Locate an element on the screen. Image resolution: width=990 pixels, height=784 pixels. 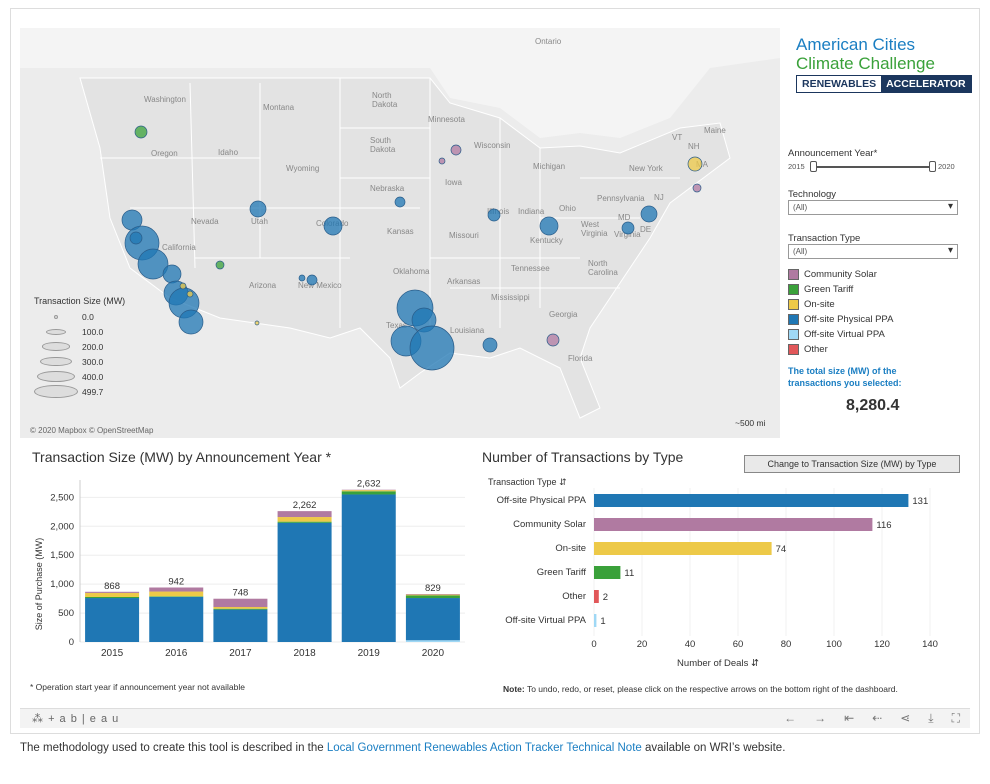
transaction-select: (All) is located at coordinates (873, 251).